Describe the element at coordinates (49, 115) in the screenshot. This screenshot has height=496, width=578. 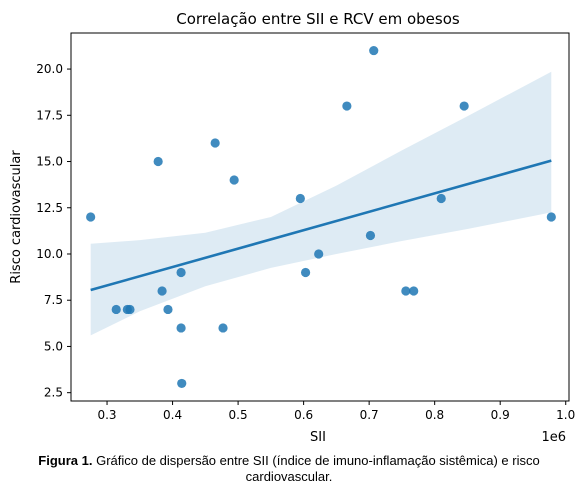
I see `y-tick-label: 17.5` at that location.